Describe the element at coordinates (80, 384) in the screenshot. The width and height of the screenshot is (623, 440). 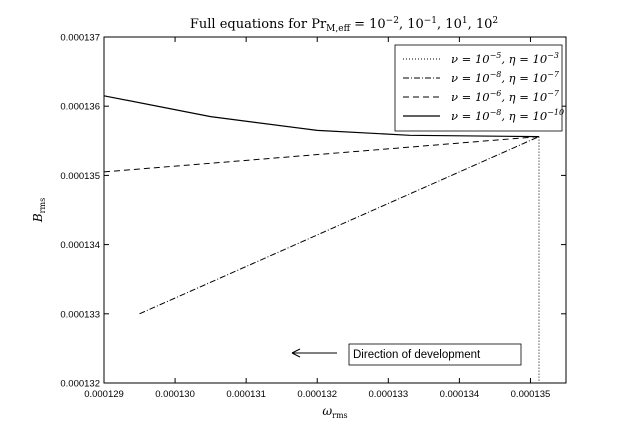
I see `y-tick-label: 0.000132` at that location.